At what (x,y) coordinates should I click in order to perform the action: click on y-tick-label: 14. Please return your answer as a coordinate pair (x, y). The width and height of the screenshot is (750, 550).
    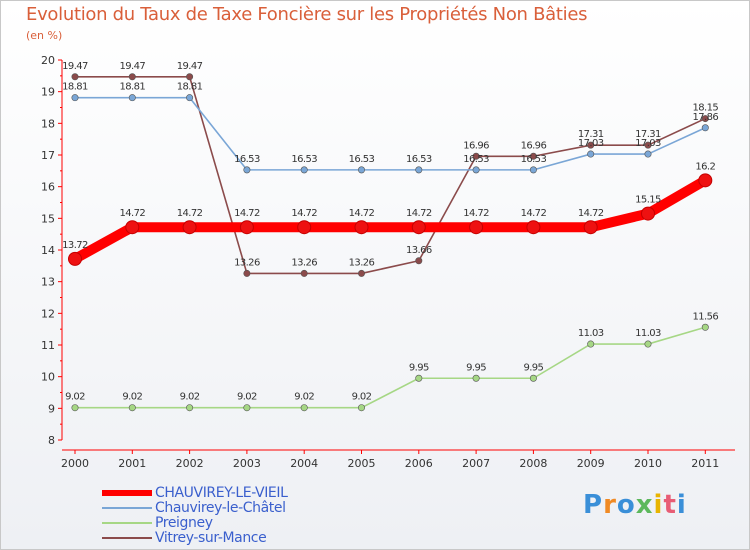
    Looking at the image, I should click on (48, 250).